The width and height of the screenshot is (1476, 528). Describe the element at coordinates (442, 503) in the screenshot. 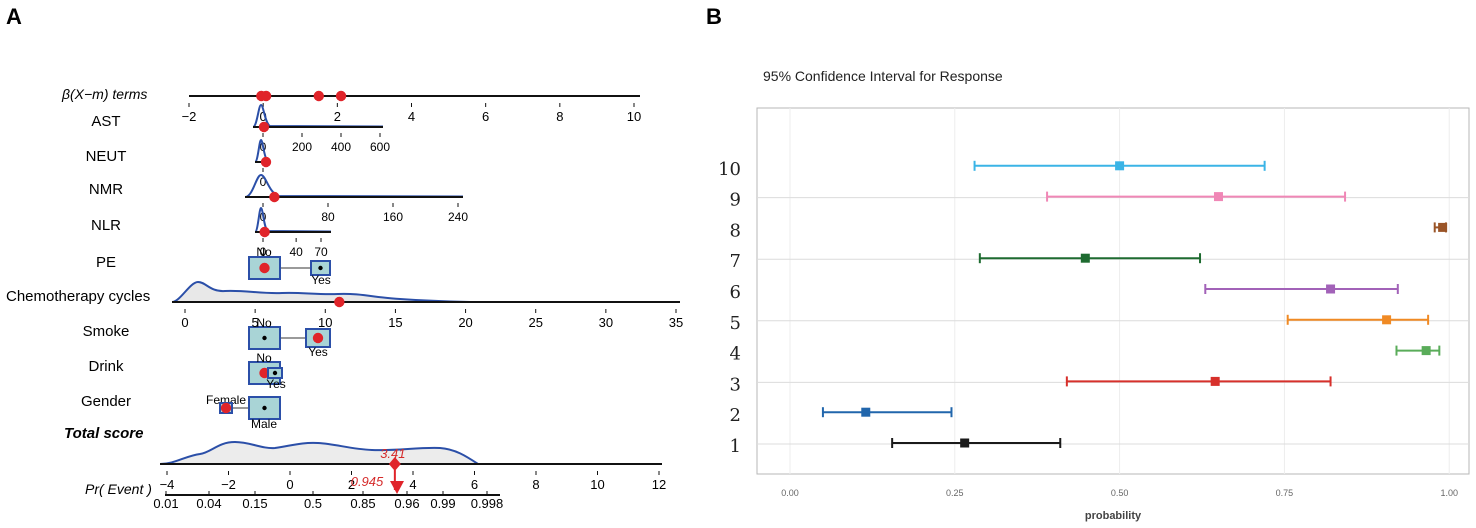

I see `tick-label: 0.99` at that location.